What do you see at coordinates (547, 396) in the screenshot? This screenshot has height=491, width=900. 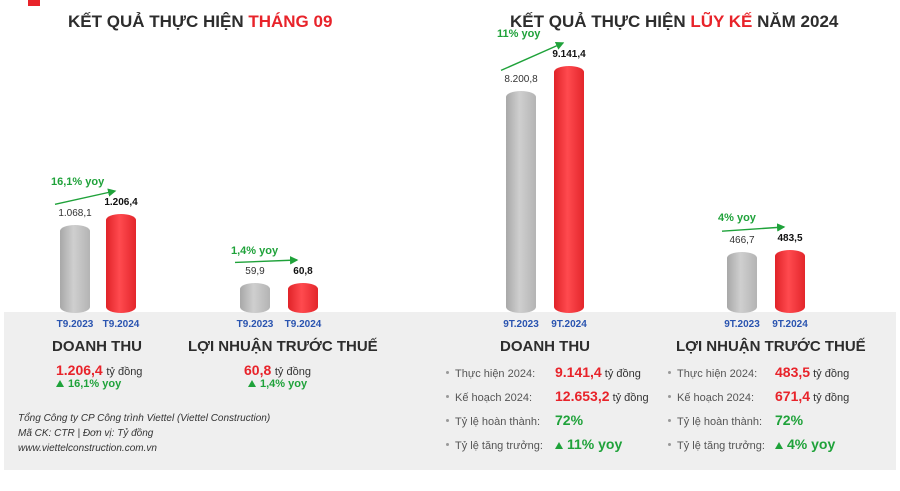 I see `summary-row: Kế hoạch 2024: 12.653,2 tỷ đồng` at bounding box center [547, 396].